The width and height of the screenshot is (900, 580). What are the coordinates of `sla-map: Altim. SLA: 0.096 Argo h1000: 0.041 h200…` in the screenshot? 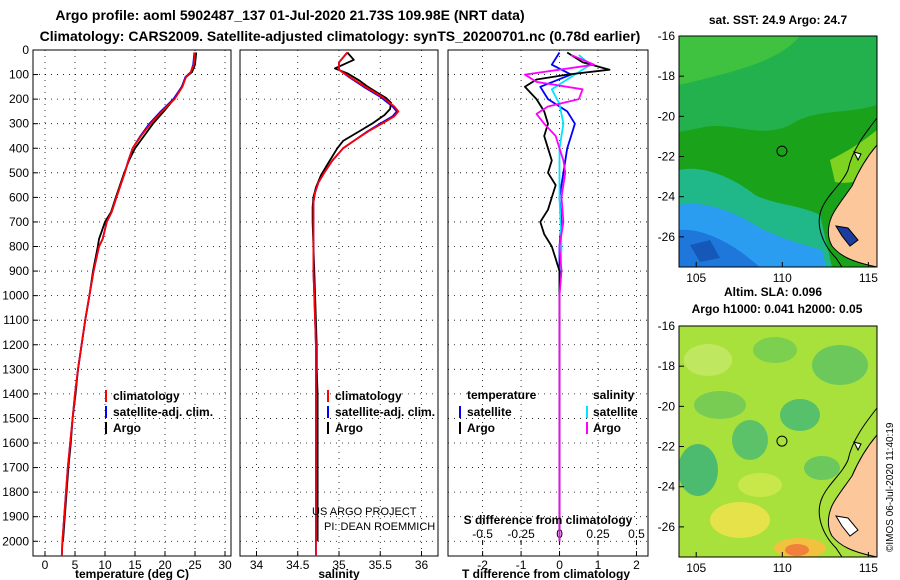 It's located at (768, 430).